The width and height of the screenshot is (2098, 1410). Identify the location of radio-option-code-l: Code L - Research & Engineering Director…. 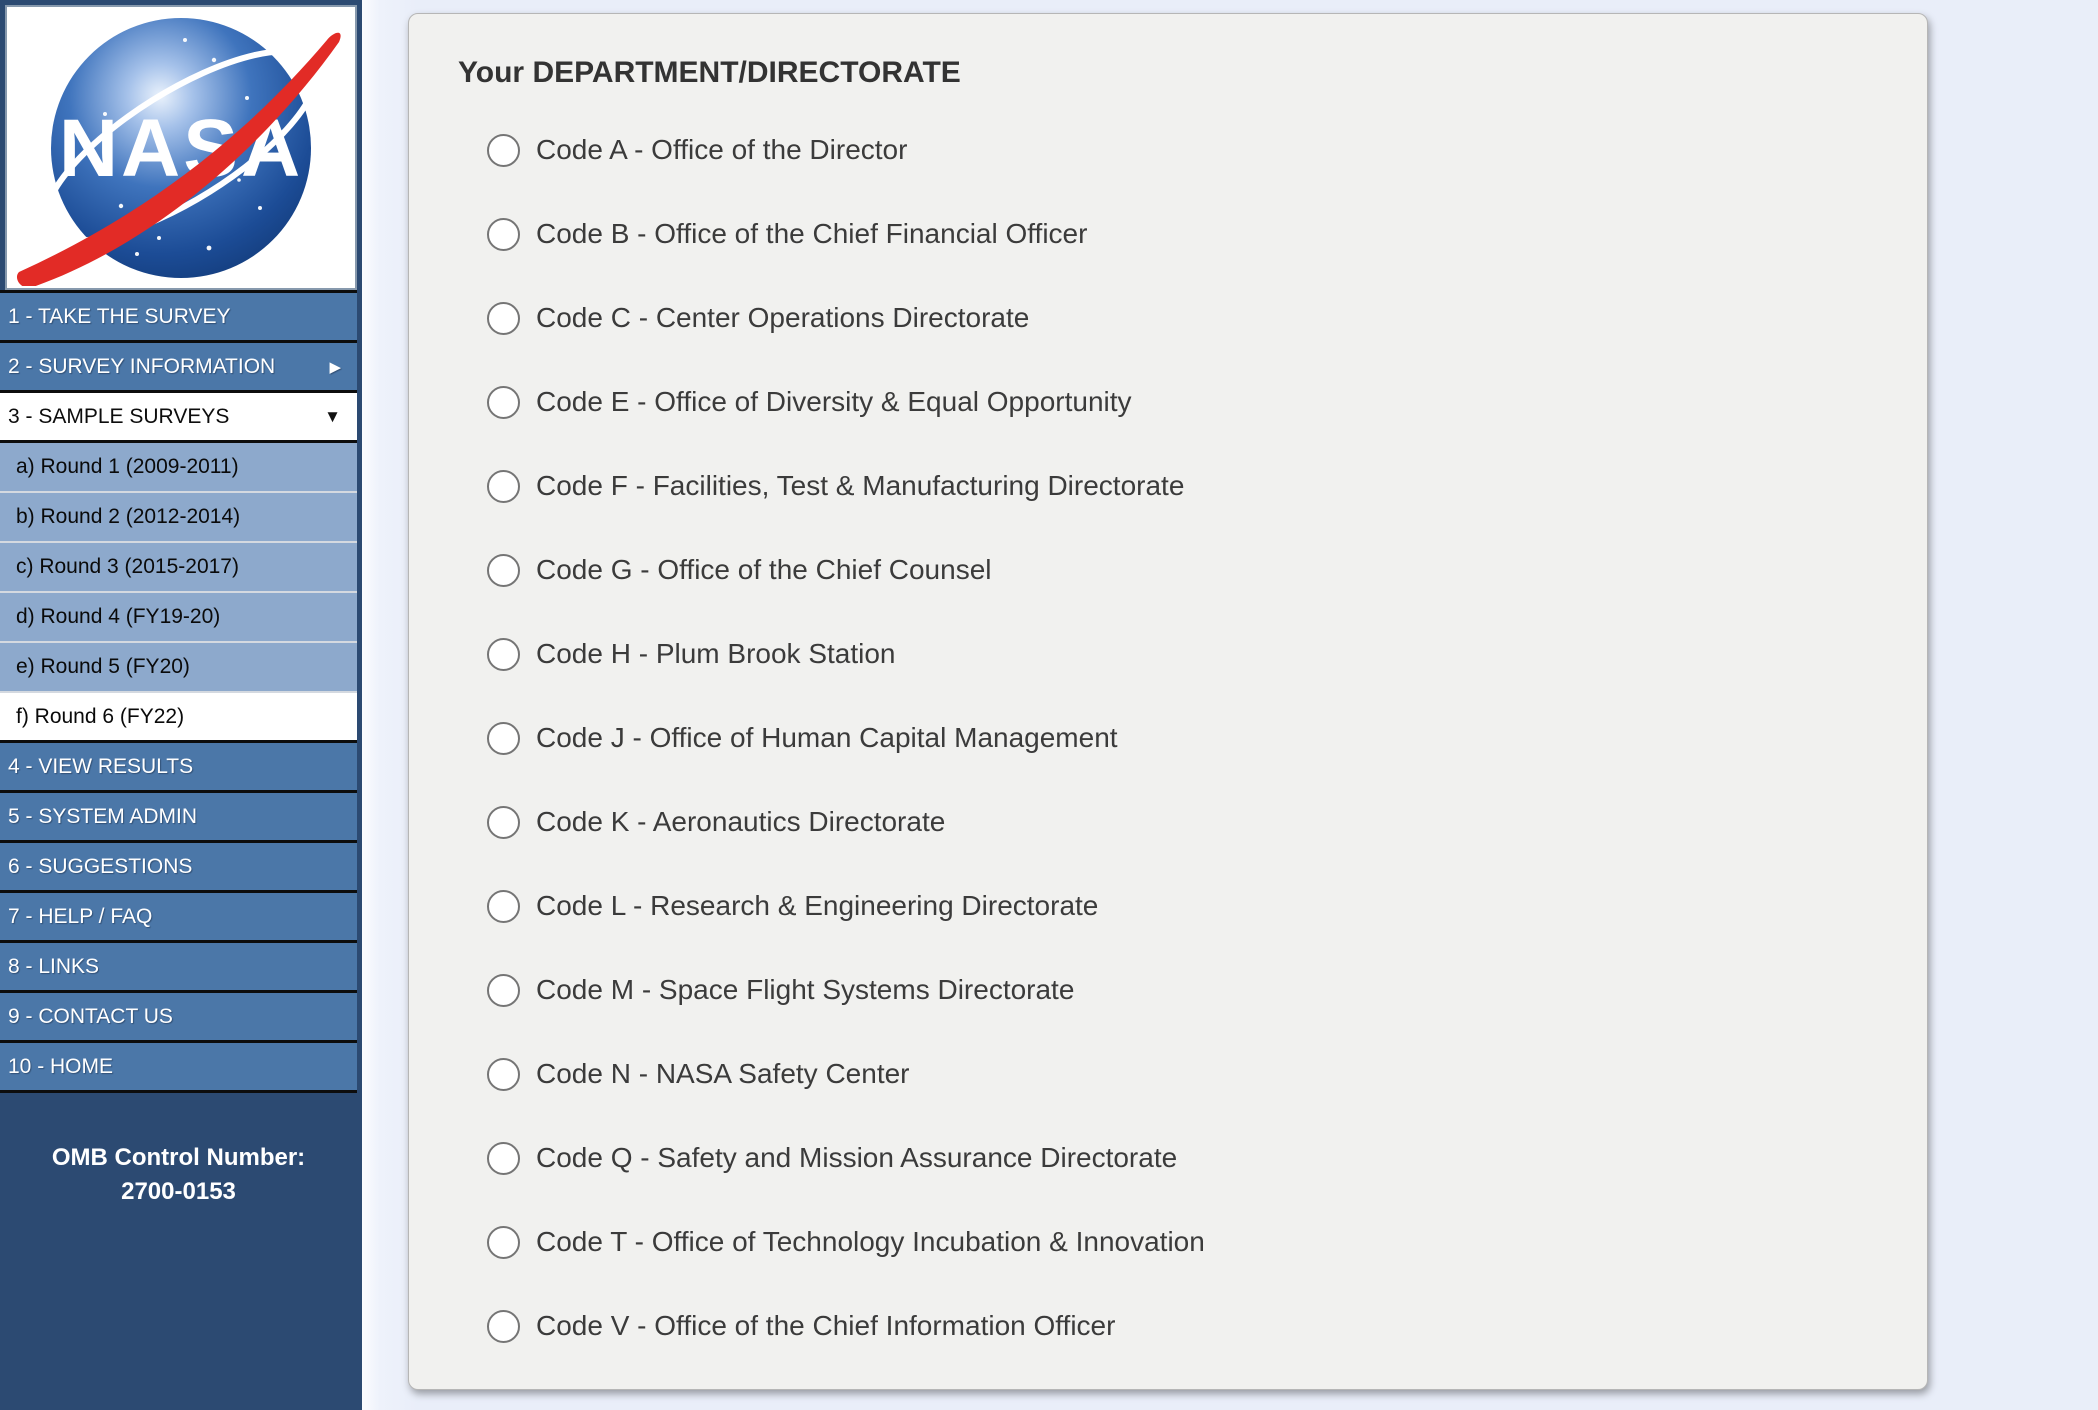
(1187, 906).